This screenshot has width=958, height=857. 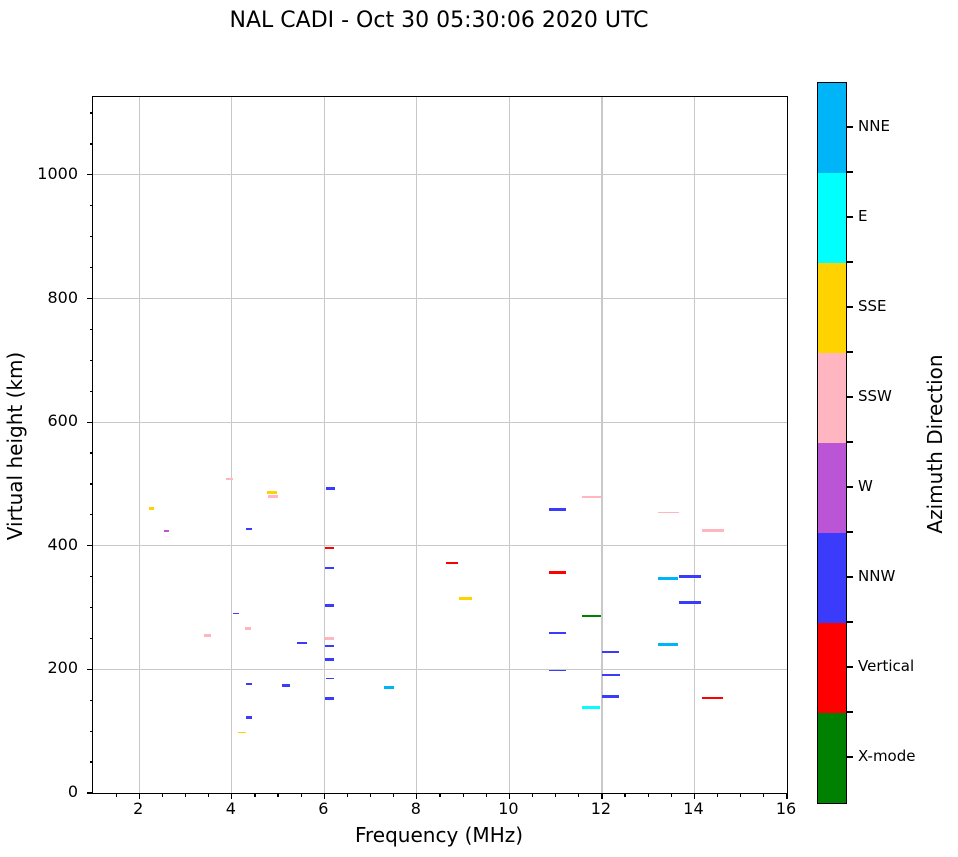 I want to click on colorbar-category-label: E, so click(x=863, y=216).